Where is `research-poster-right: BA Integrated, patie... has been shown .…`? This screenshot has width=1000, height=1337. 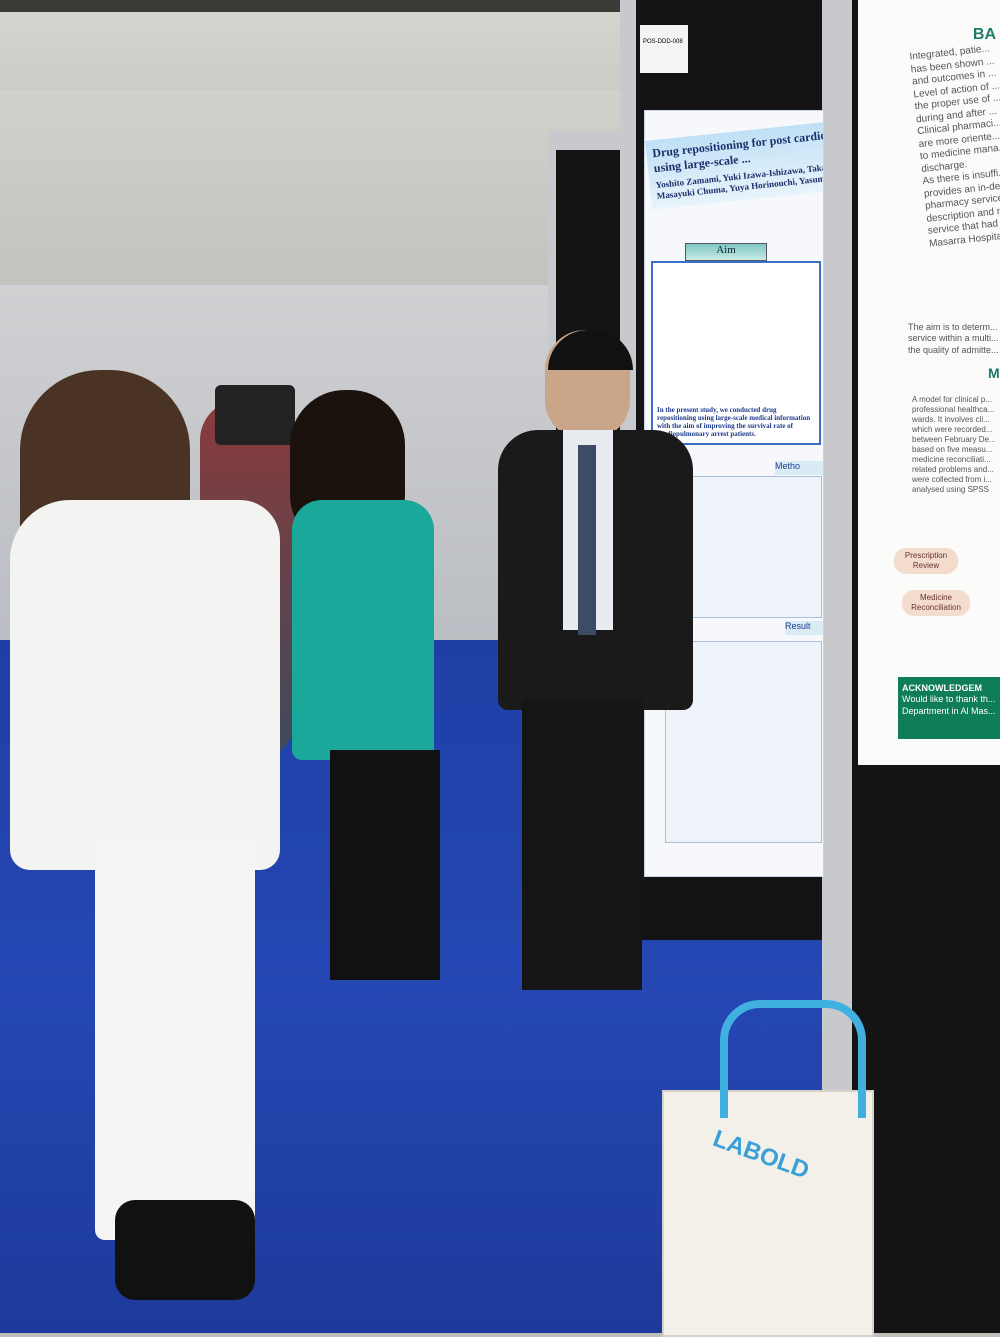 research-poster-right: BA Integrated, patie... has been shown .… is located at coordinates (929, 382).